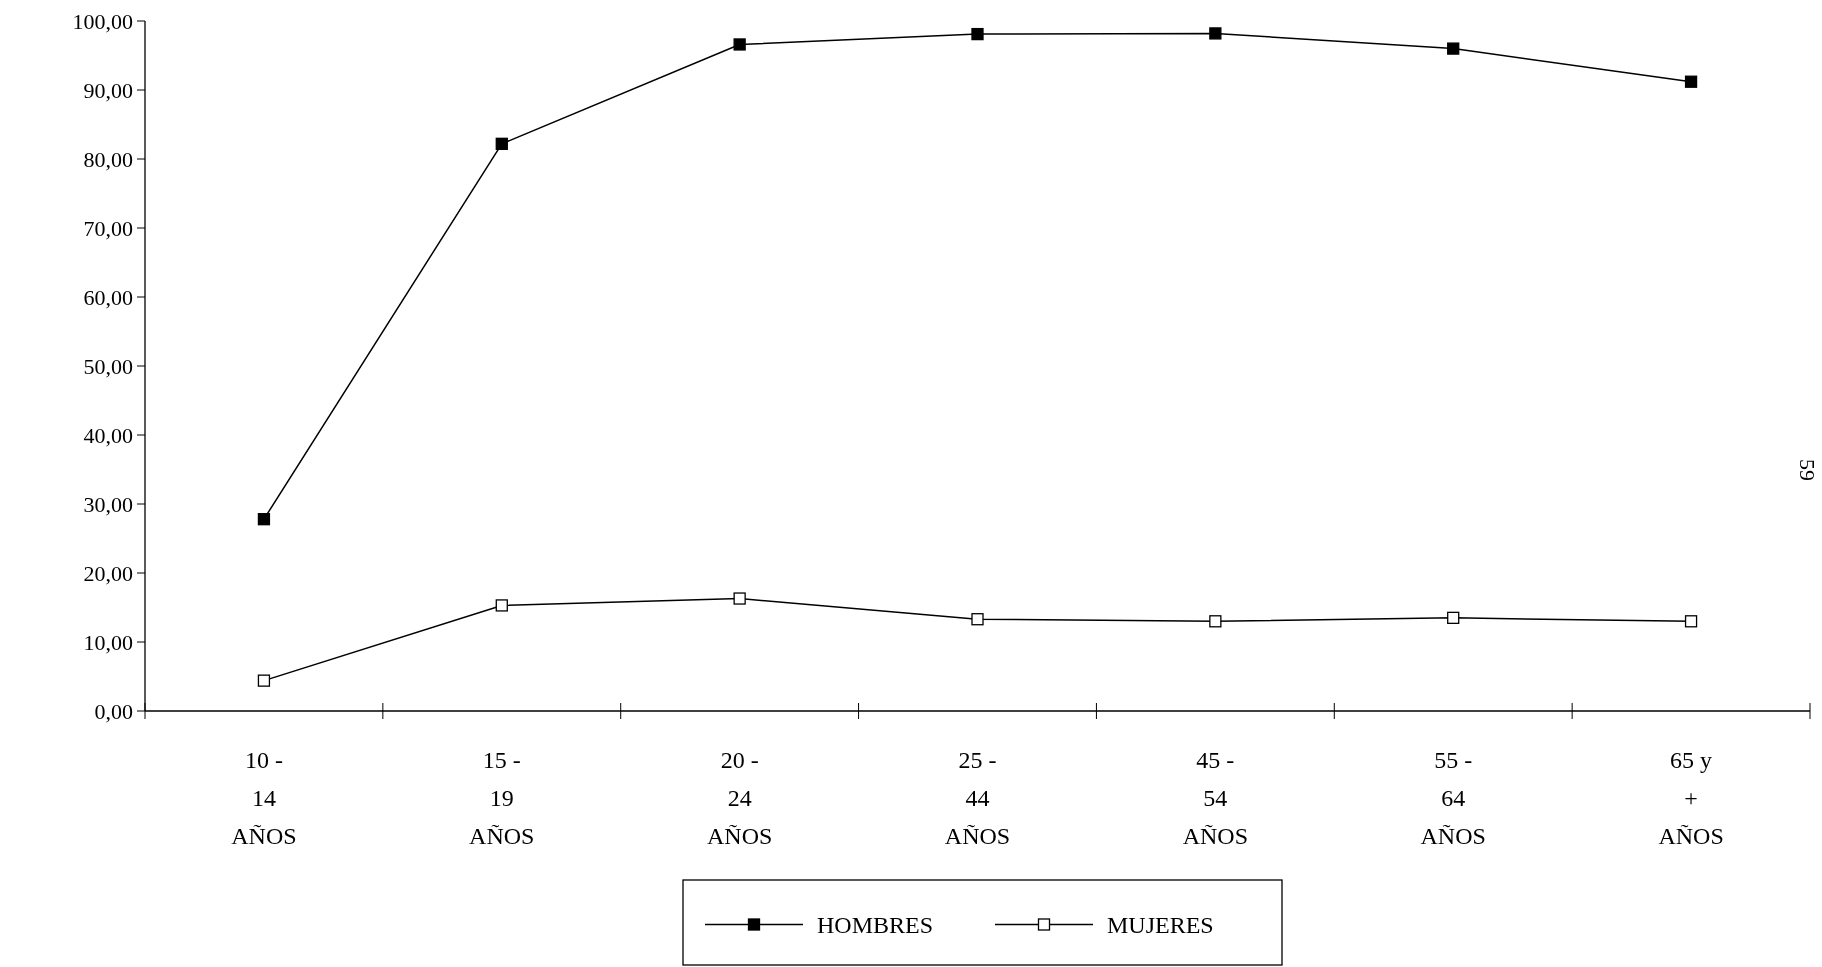 Image resolution: width=1822 pixels, height=967 pixels. Describe the element at coordinates (108, 642) in the screenshot. I see `y-tick-label: 10,00` at that location.